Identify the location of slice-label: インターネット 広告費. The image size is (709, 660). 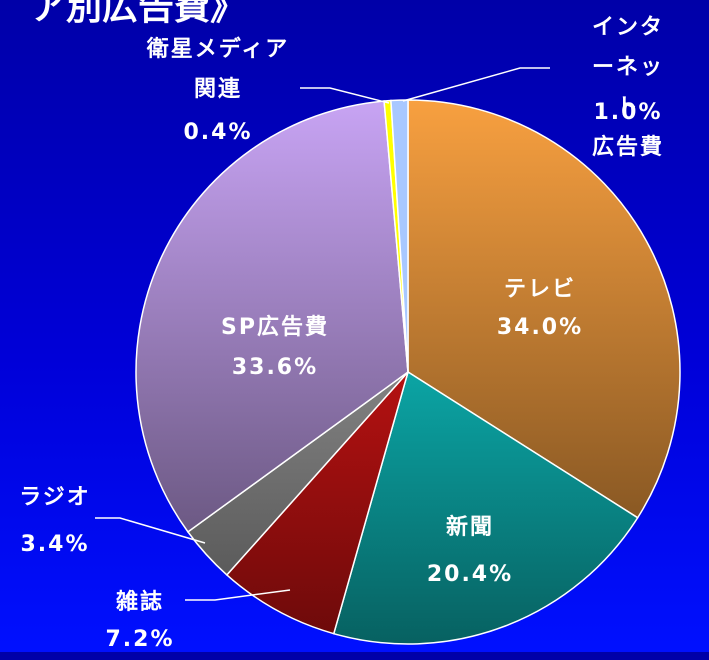
(627, 87).